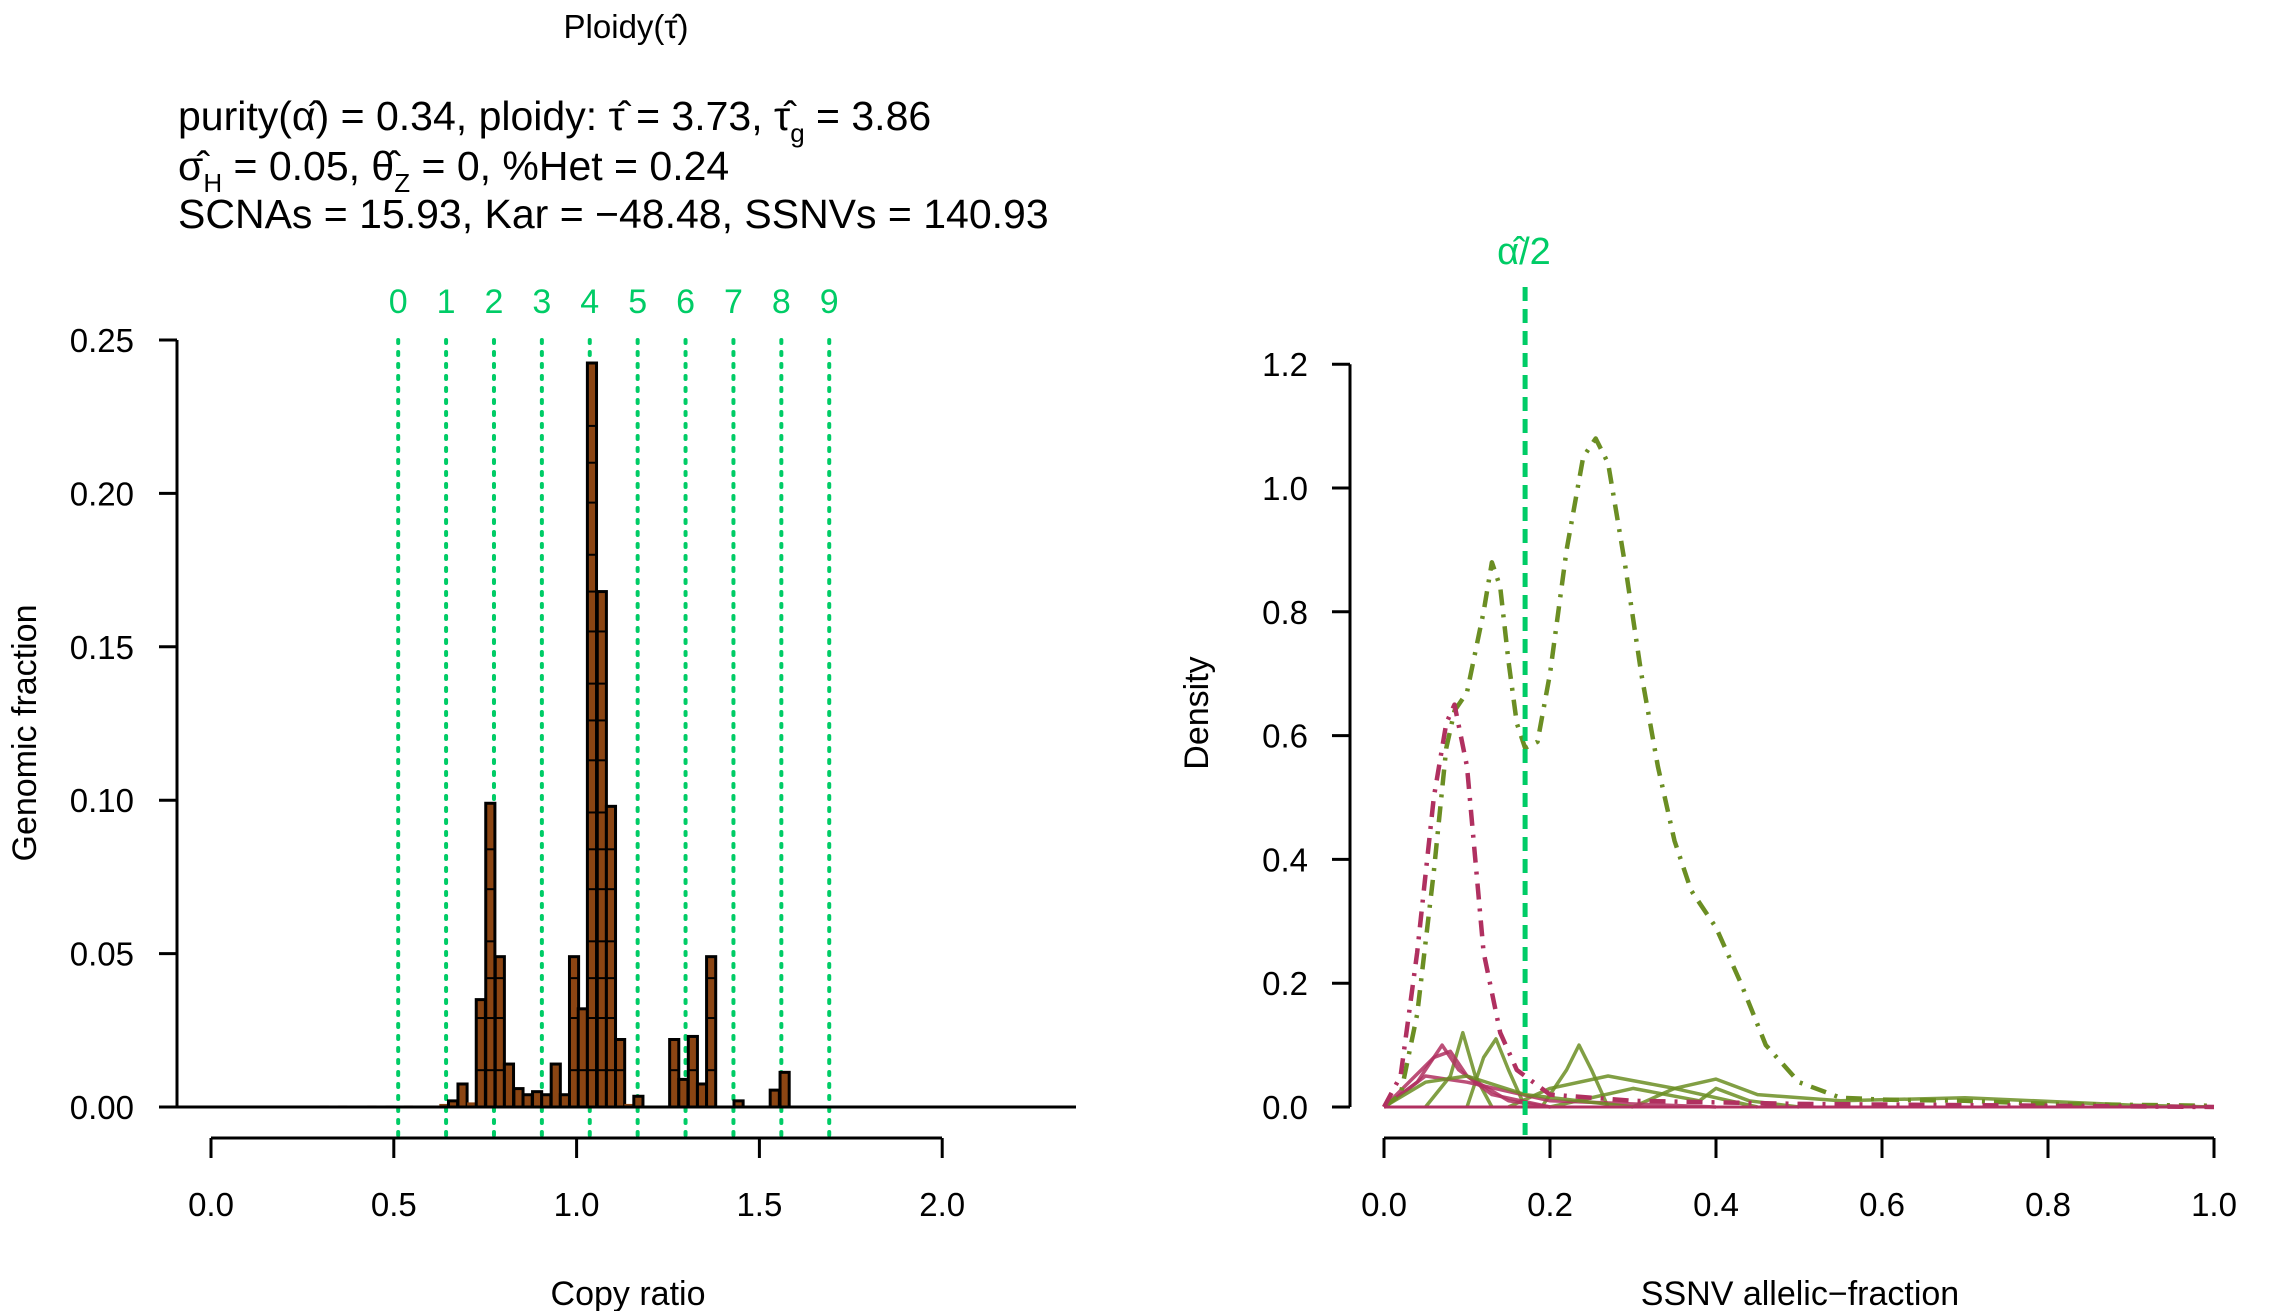 The image size is (2277, 1311). Describe the element at coordinates (628, 1293) in the screenshot. I see `x-axis-label-left: Copy ratio` at that location.